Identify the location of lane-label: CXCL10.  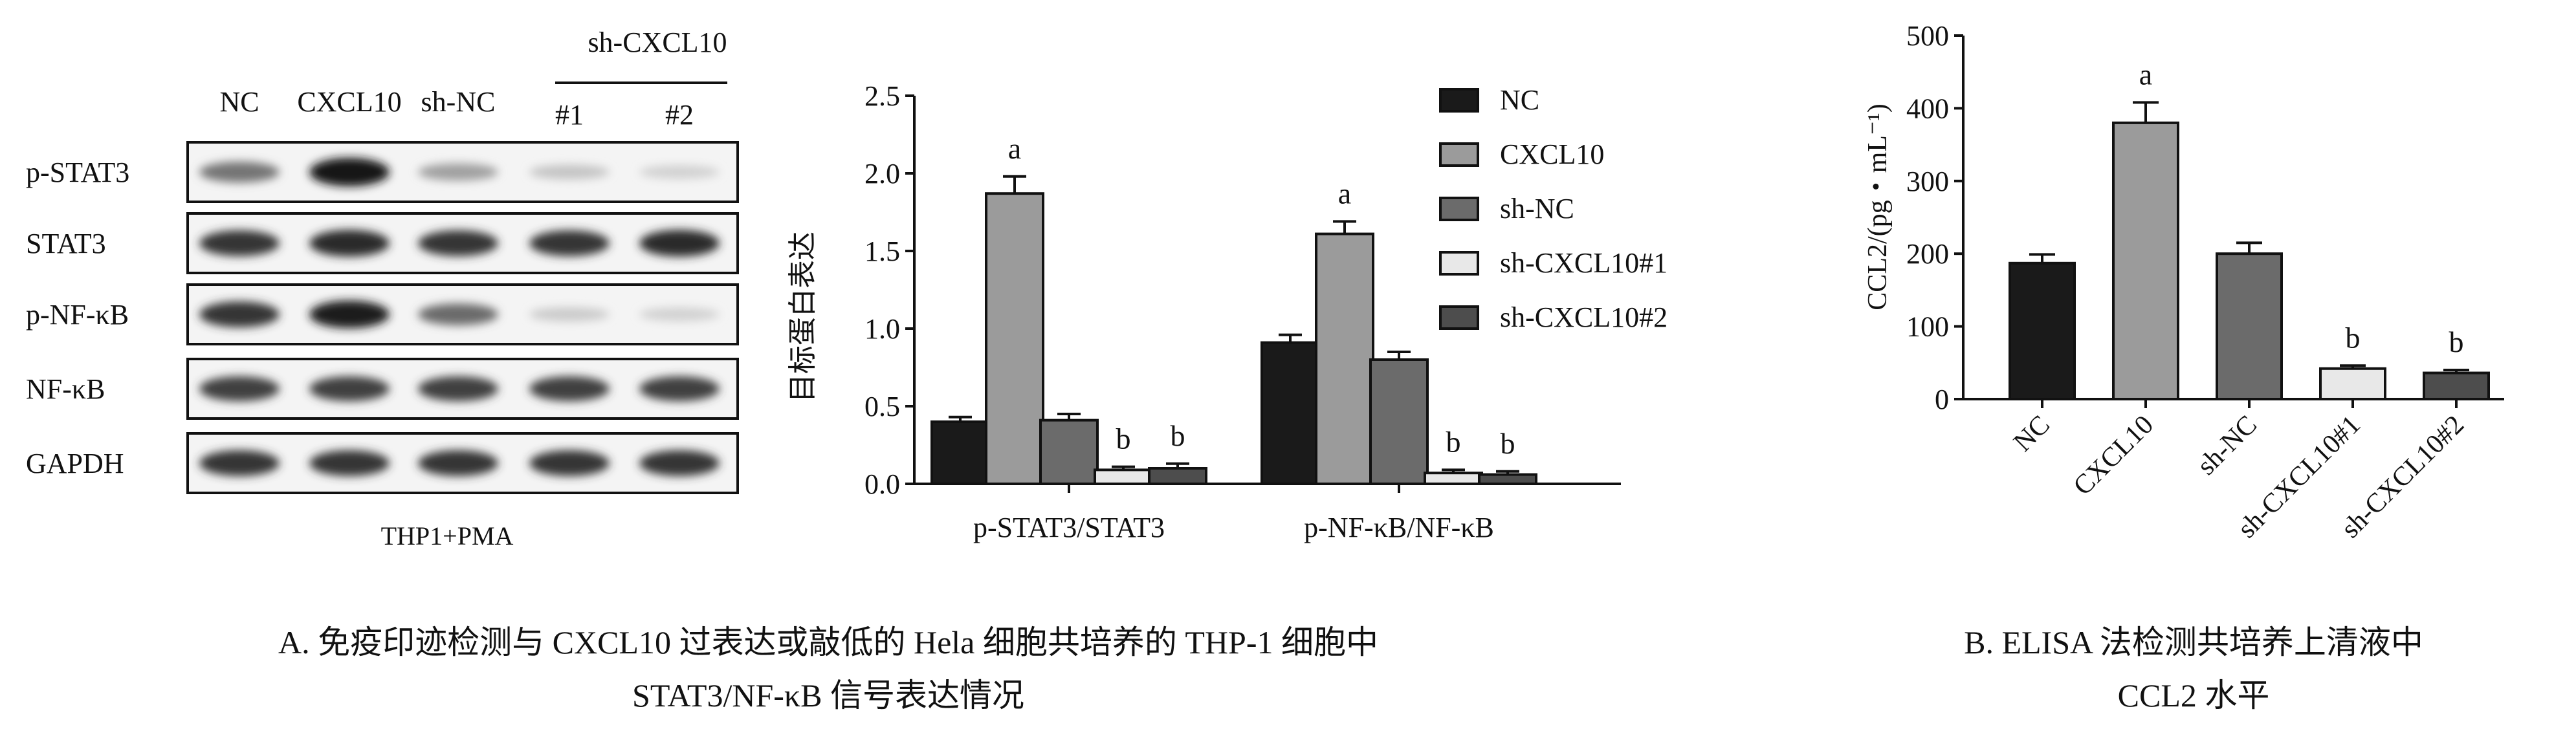
(349, 102).